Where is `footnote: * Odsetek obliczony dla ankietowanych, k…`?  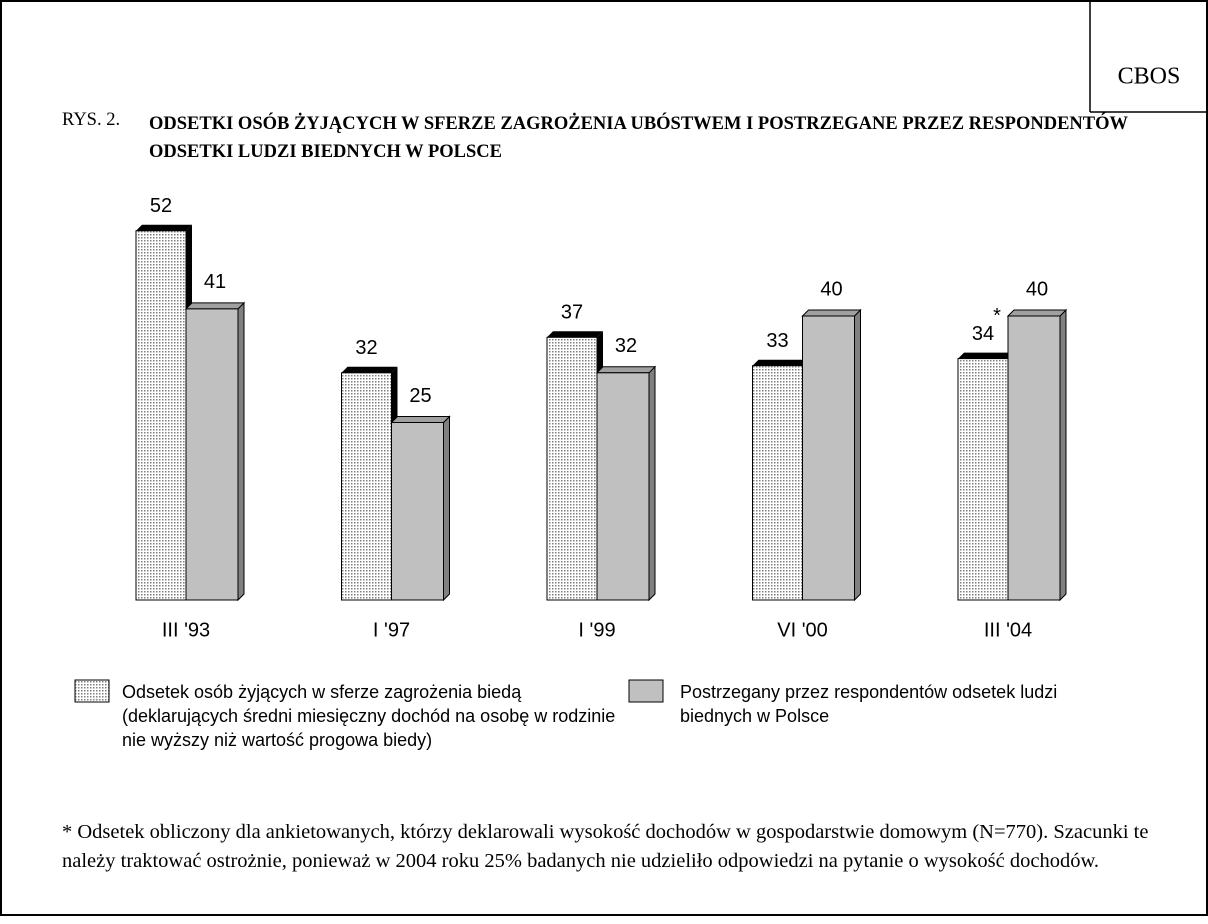 footnote: * Odsetek obliczony dla ankietowanych, k… is located at coordinates (605, 846).